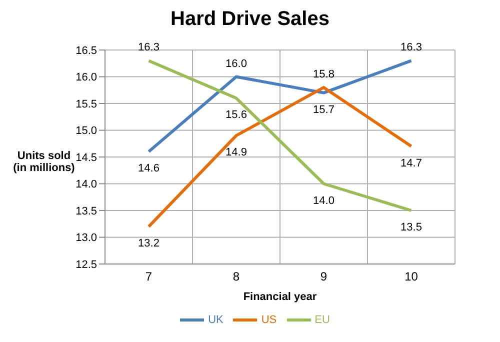 The image size is (500, 342). Describe the element at coordinates (323, 110) in the screenshot. I see `data-label: 15.7` at that location.